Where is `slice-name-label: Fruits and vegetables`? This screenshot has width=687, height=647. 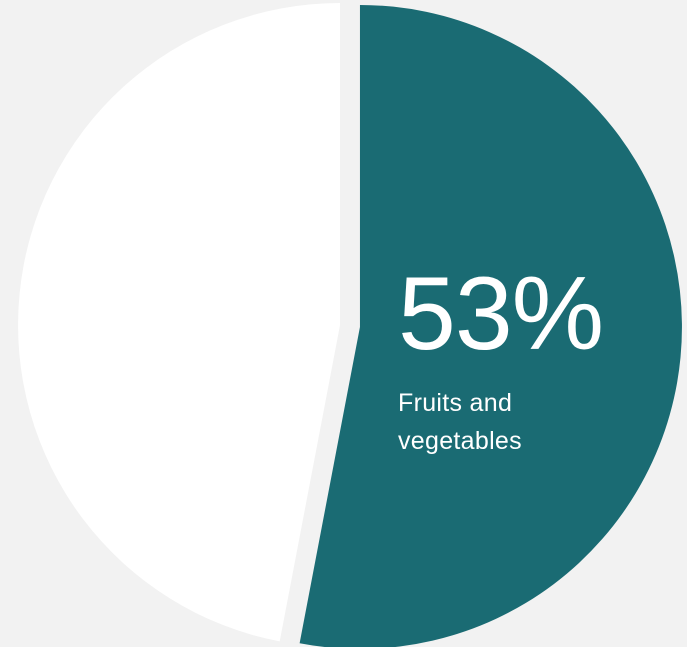
slice-name-label: Fruits and vegetables is located at coordinates (460, 422).